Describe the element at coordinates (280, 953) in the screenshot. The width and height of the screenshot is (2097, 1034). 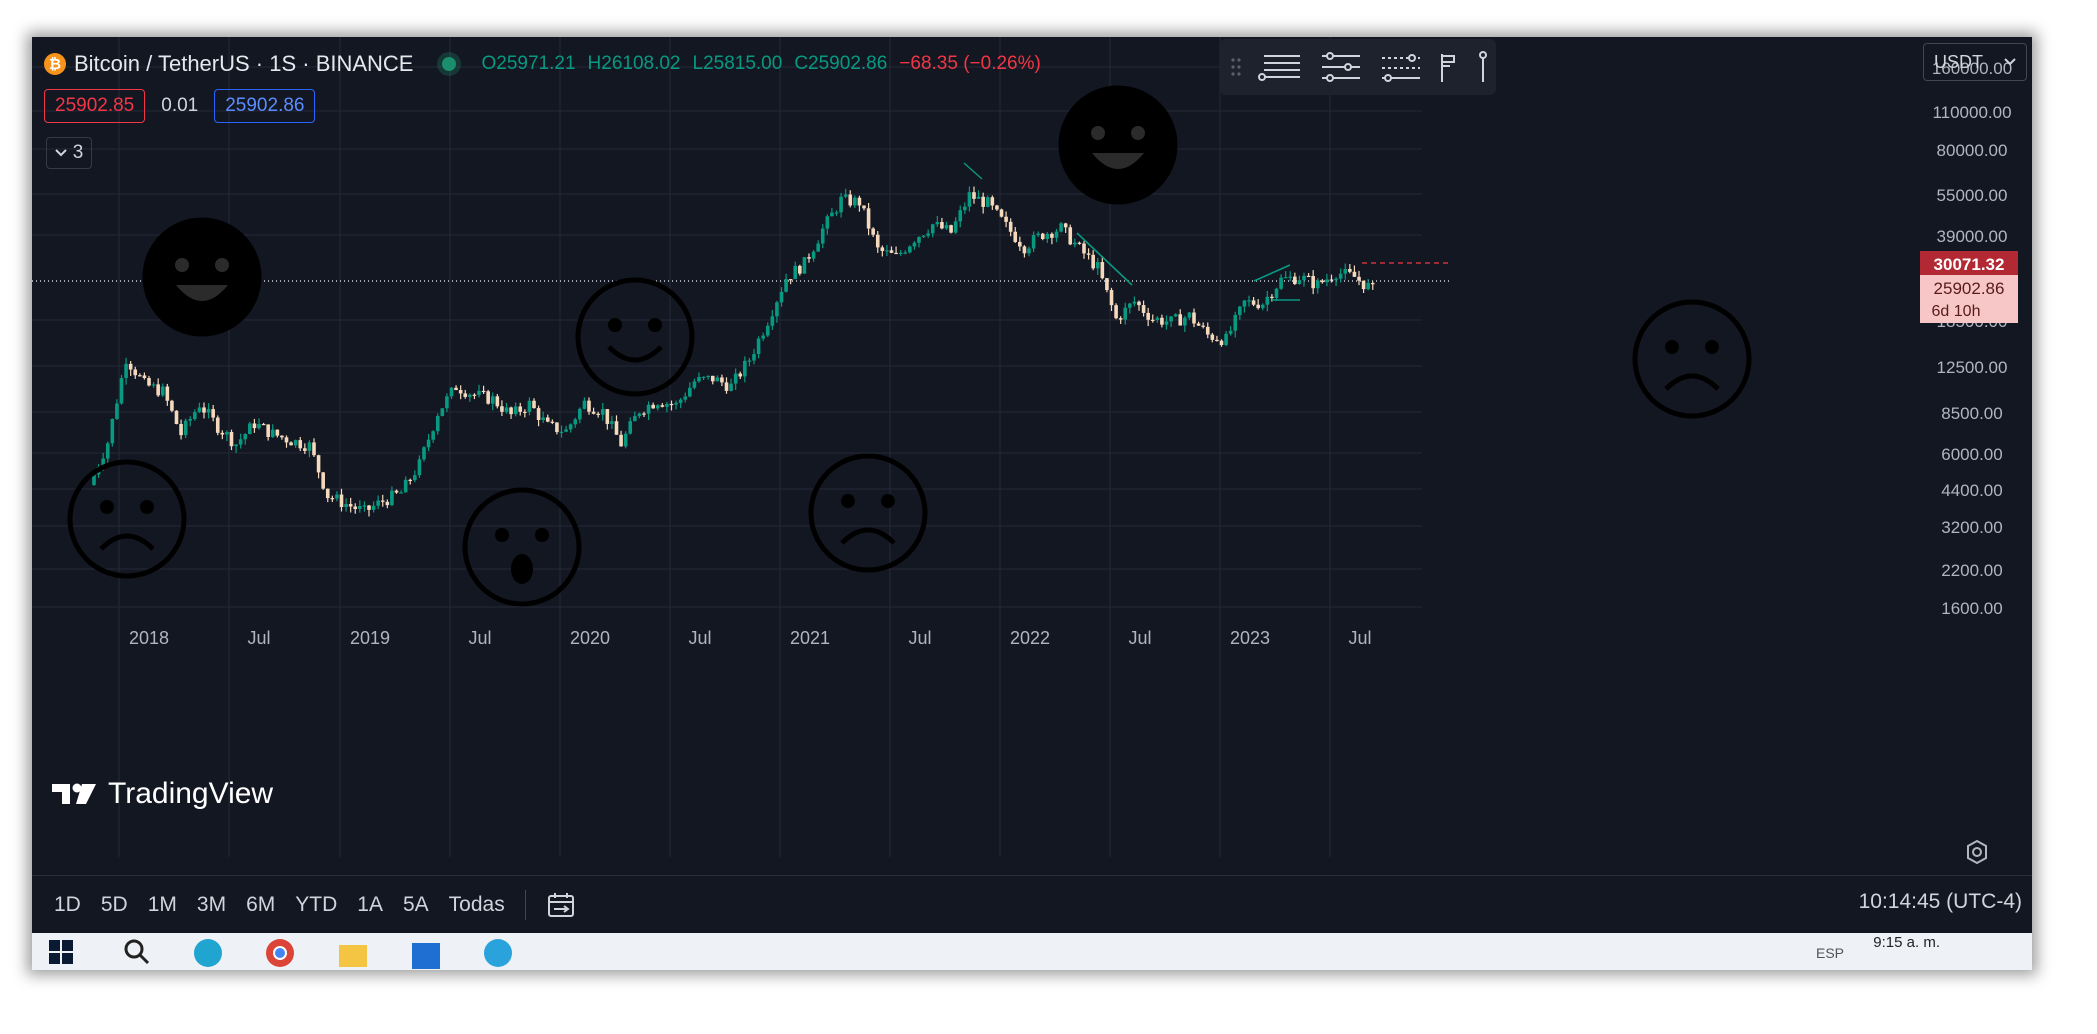
I see `chrome-icon` at that location.